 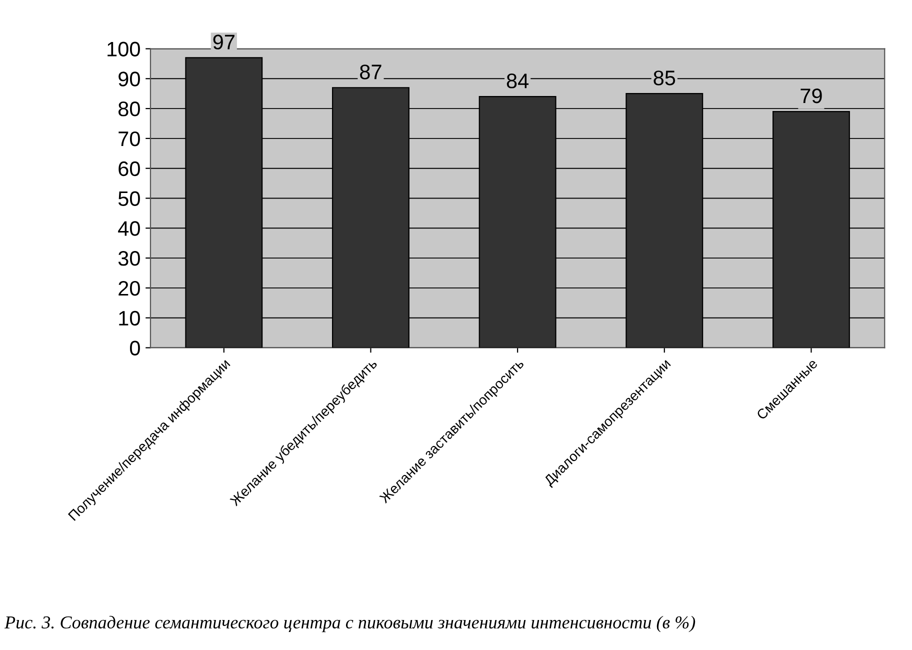 I want to click on y-tick-label: 20, so click(x=129, y=288).